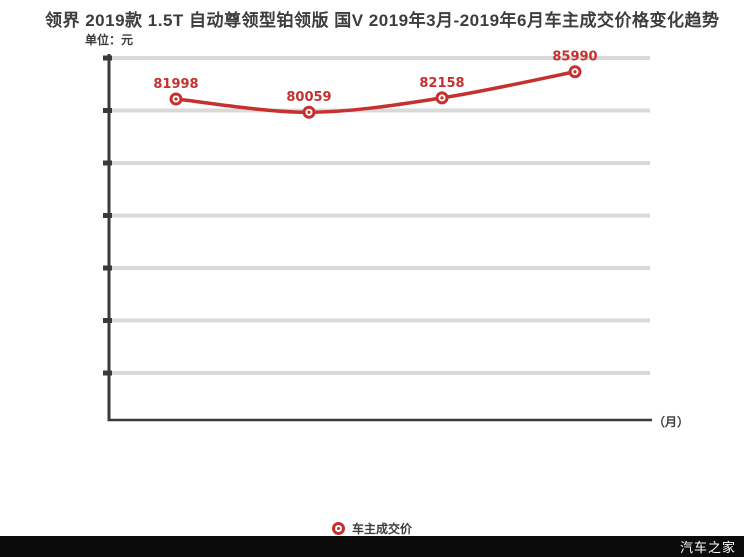 Image resolution: width=744 pixels, height=557 pixels. I want to click on data-point-label: 81998, so click(175, 84).